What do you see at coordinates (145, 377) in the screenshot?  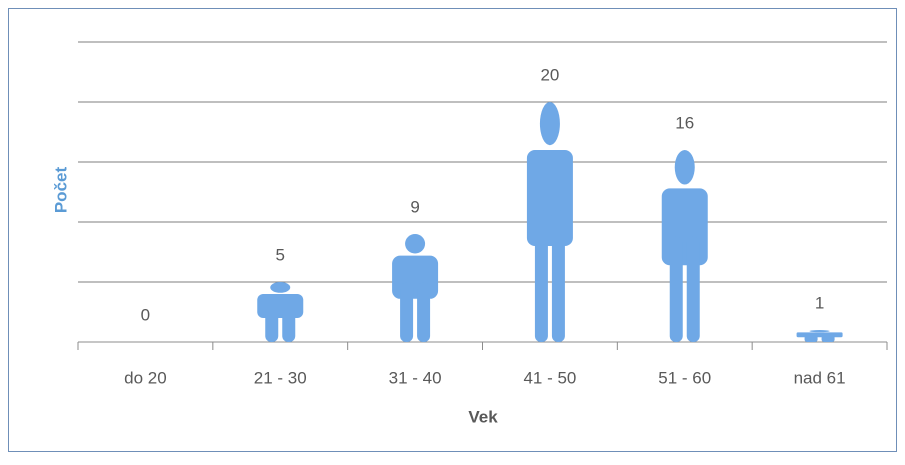 I see `x-tick-label: do 20` at bounding box center [145, 377].